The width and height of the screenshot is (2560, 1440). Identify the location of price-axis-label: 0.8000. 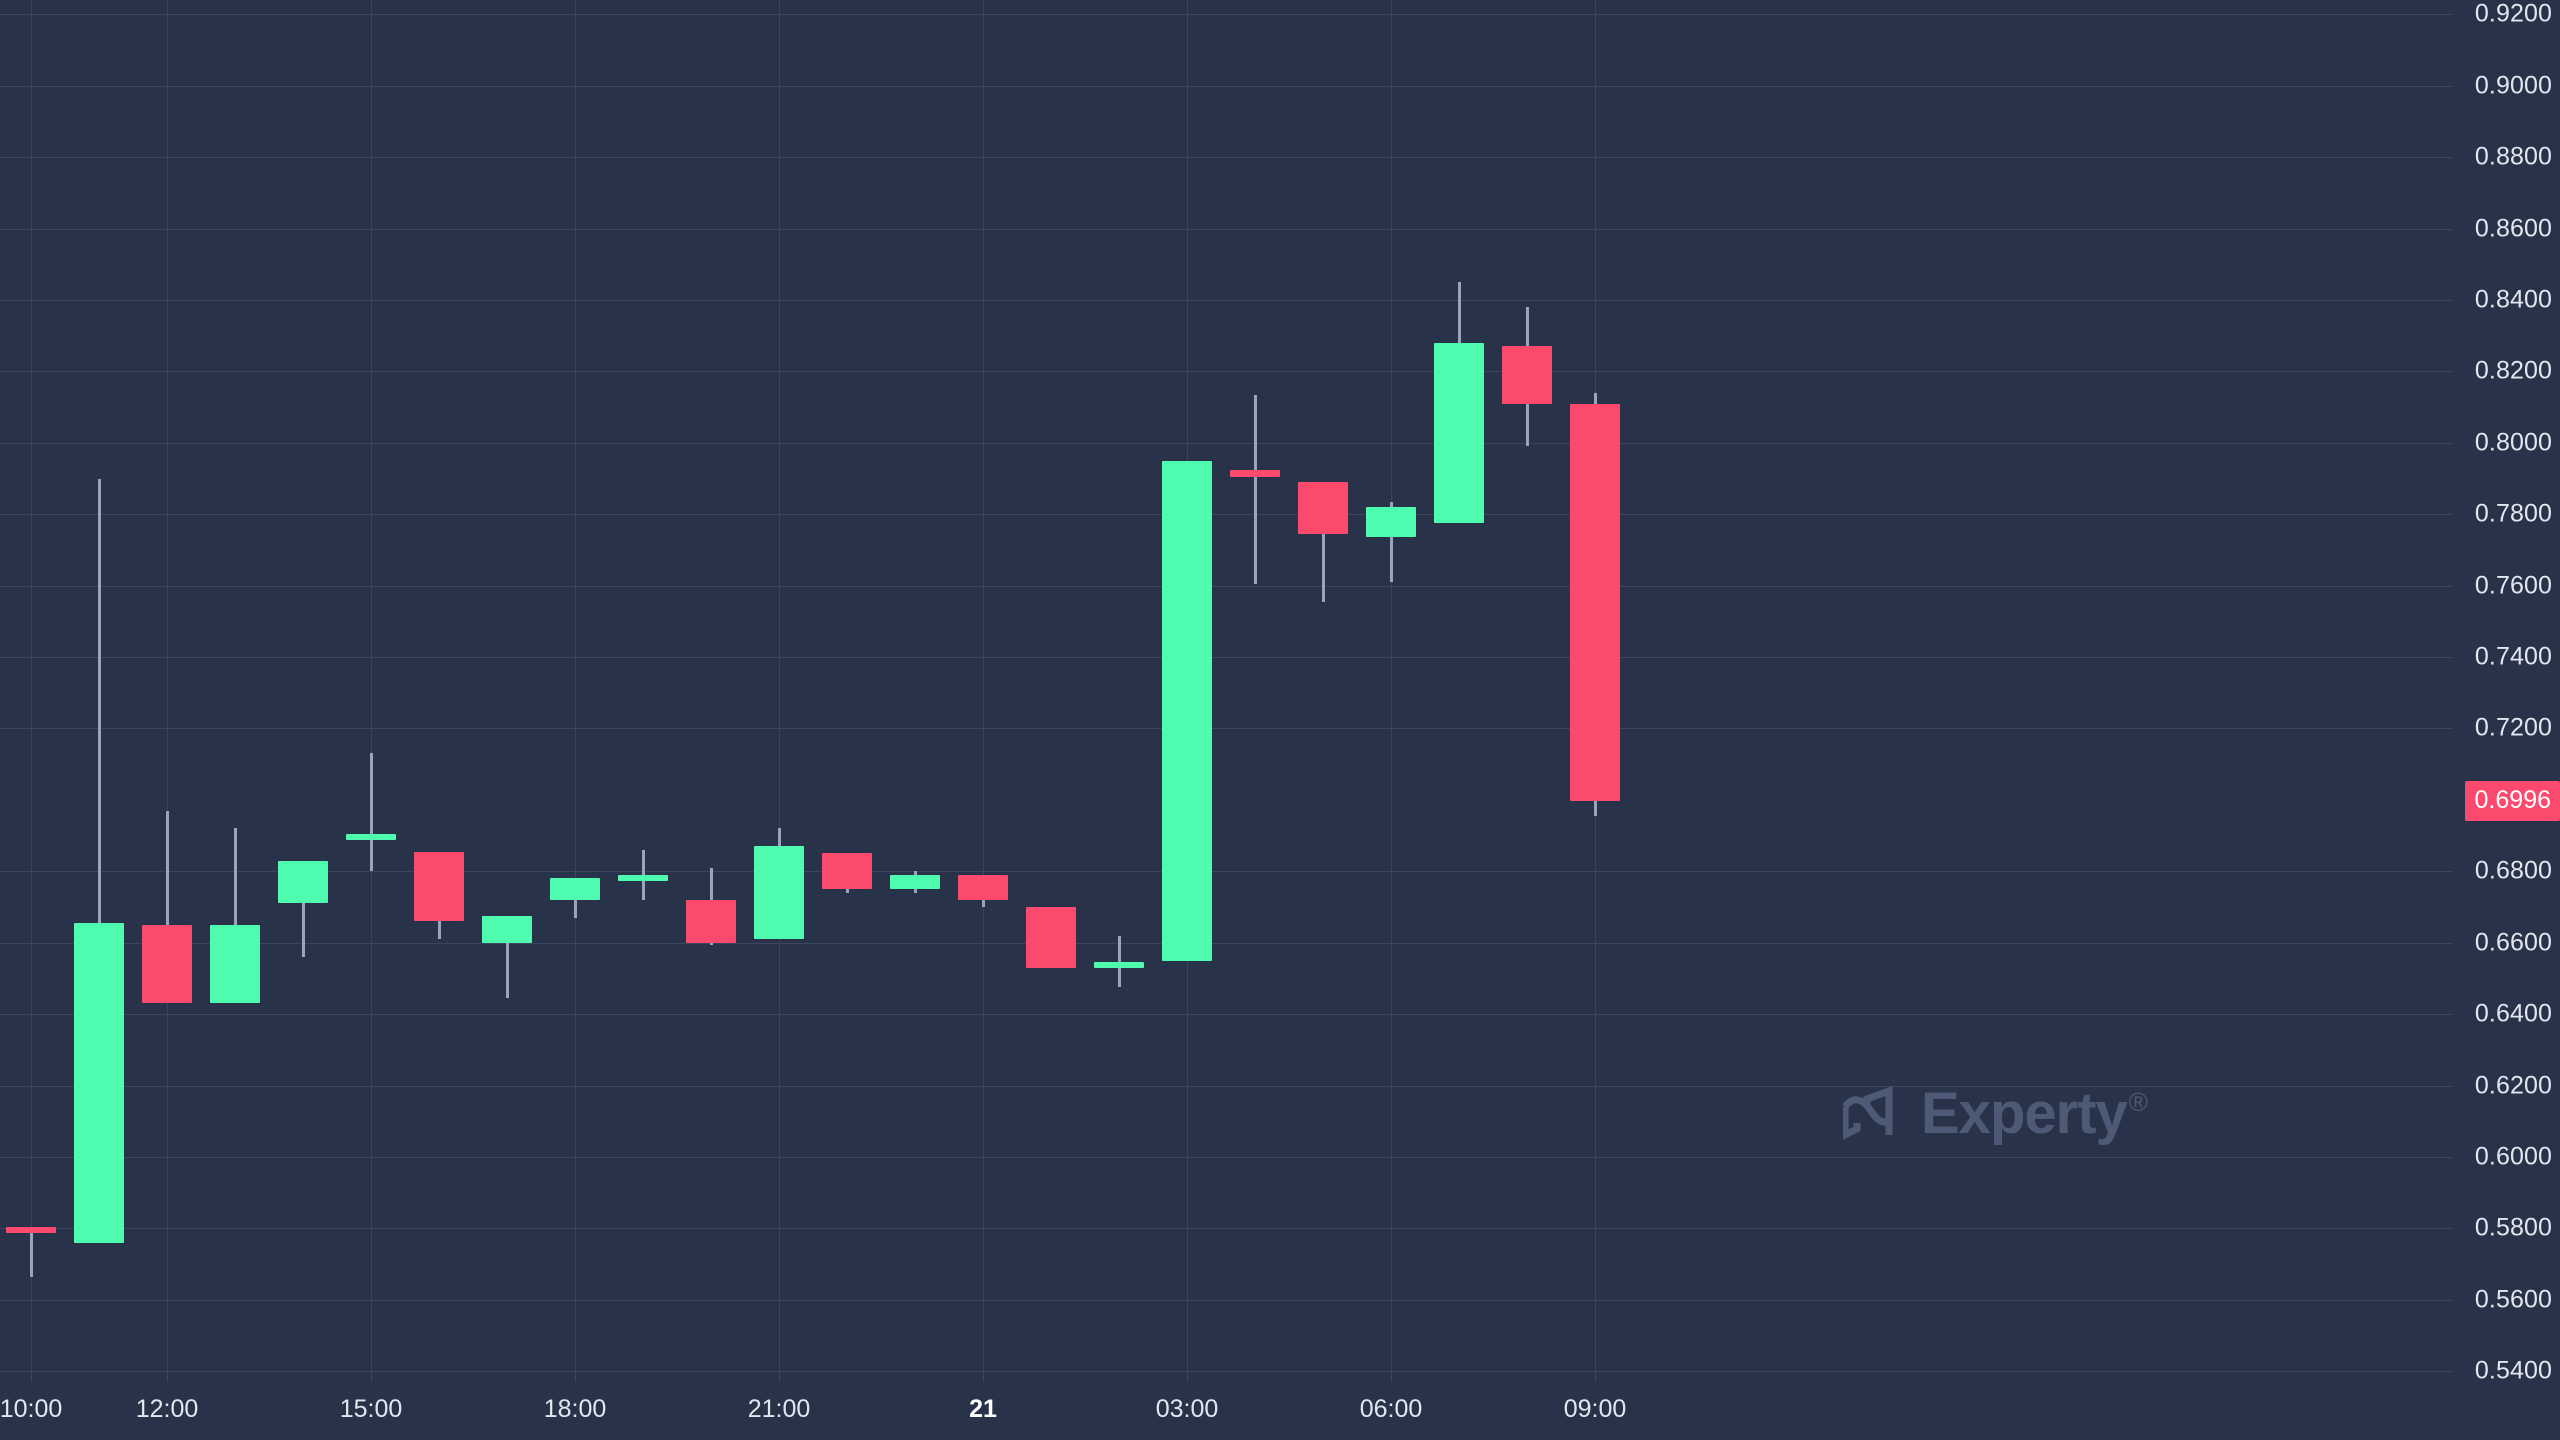
(2513, 442).